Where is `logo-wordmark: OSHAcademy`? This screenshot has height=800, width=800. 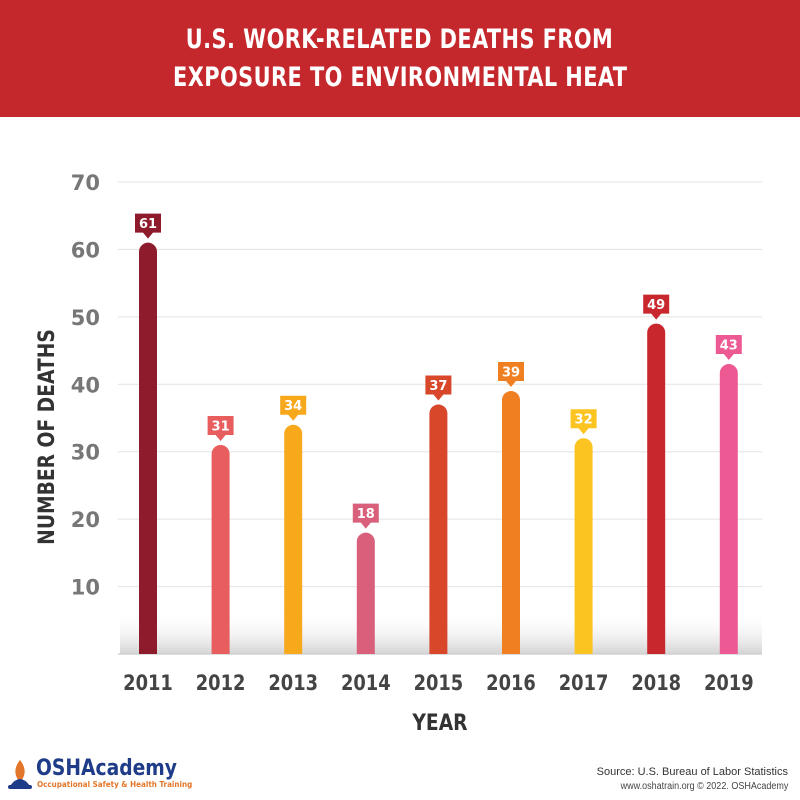
logo-wordmark: OSHAcademy is located at coordinates (106, 768).